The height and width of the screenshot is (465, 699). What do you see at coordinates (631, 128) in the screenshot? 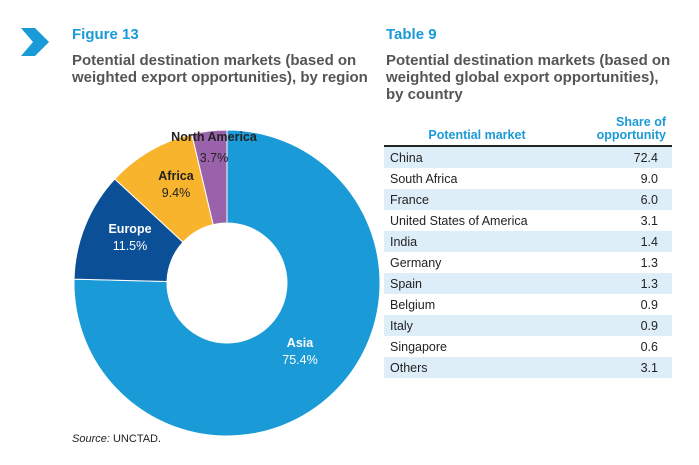
I see `header-share: Share of opportunity` at bounding box center [631, 128].